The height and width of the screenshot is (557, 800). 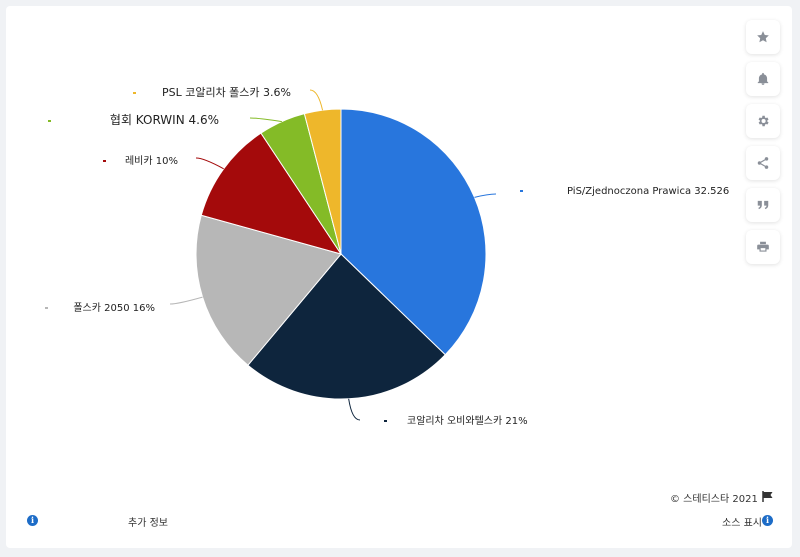 I want to click on data-label: 레비카 10%, so click(x=151, y=161).